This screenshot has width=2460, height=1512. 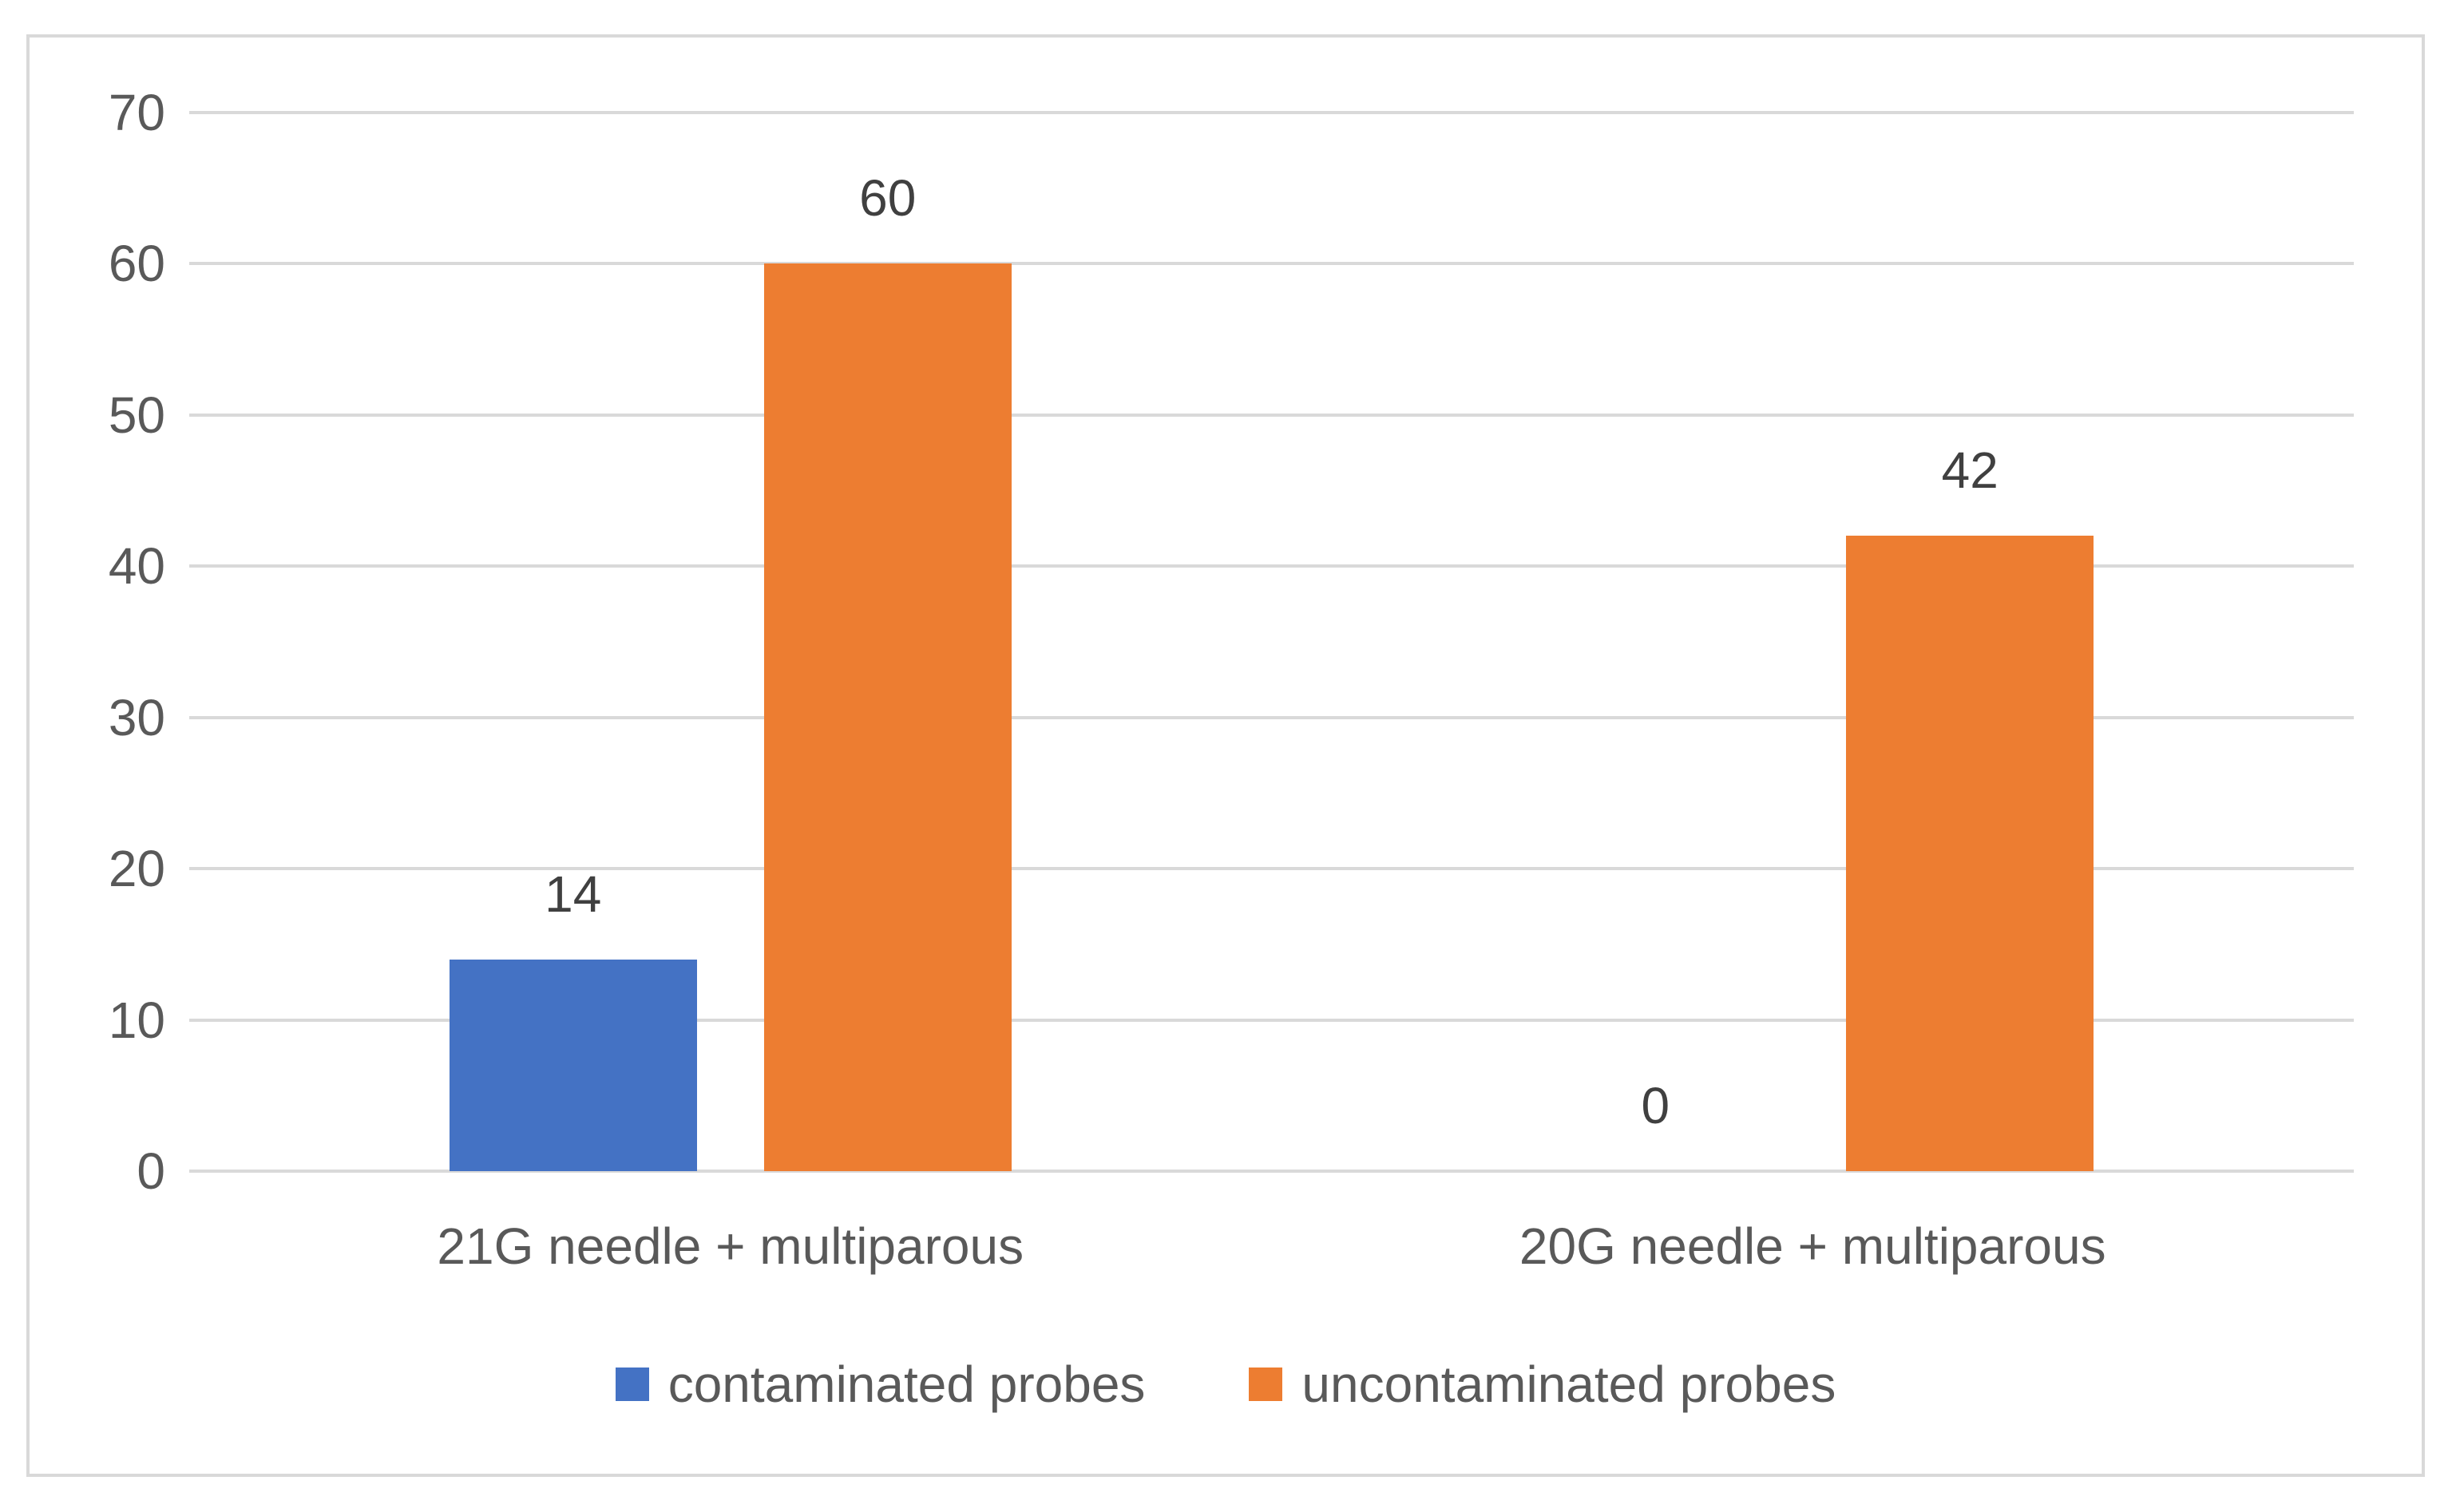 I want to click on legend-swatch-blue-icon, so click(x=632, y=1384).